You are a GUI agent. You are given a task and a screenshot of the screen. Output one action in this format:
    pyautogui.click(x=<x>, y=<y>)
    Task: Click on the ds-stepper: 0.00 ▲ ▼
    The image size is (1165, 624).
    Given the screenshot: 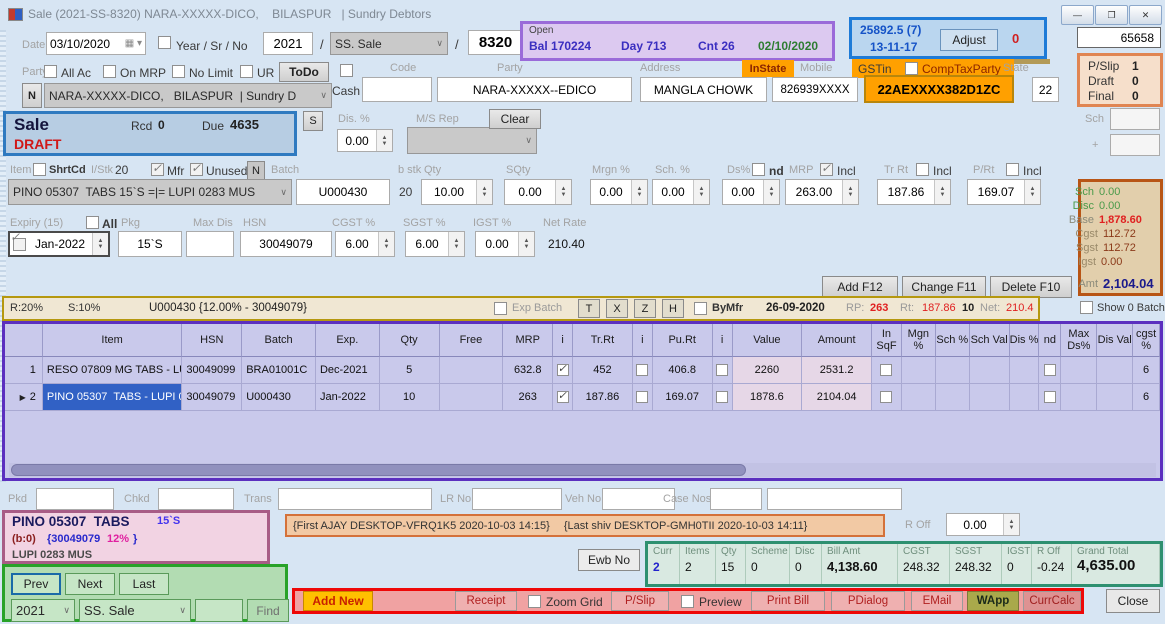 What is the action you would take?
    pyautogui.click(x=751, y=192)
    